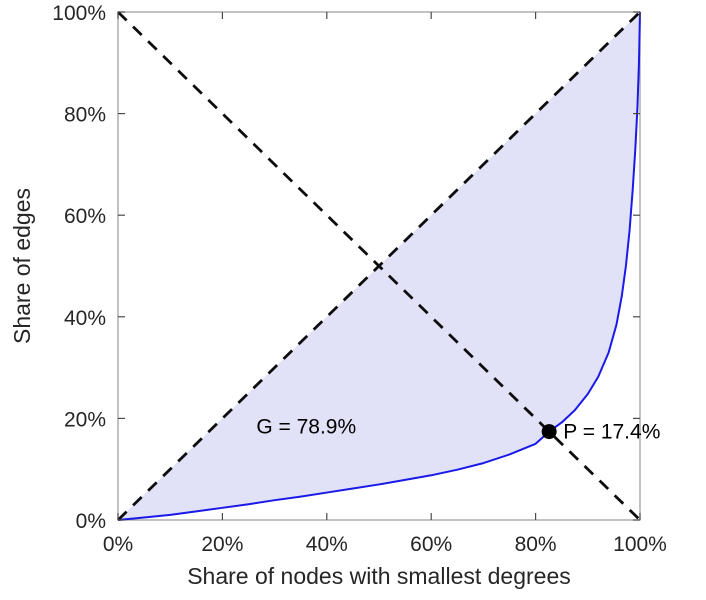  What do you see at coordinates (85, 318) in the screenshot?
I see `y-tick-label: 40%` at bounding box center [85, 318].